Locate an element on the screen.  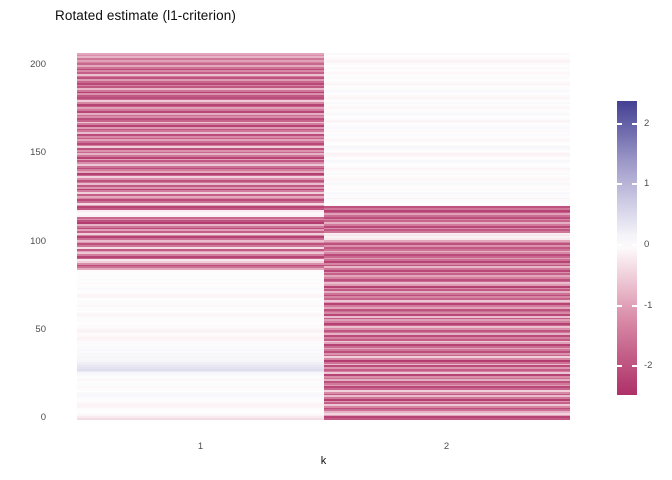
colorbar-tick-label: 1 is located at coordinates (647, 184).